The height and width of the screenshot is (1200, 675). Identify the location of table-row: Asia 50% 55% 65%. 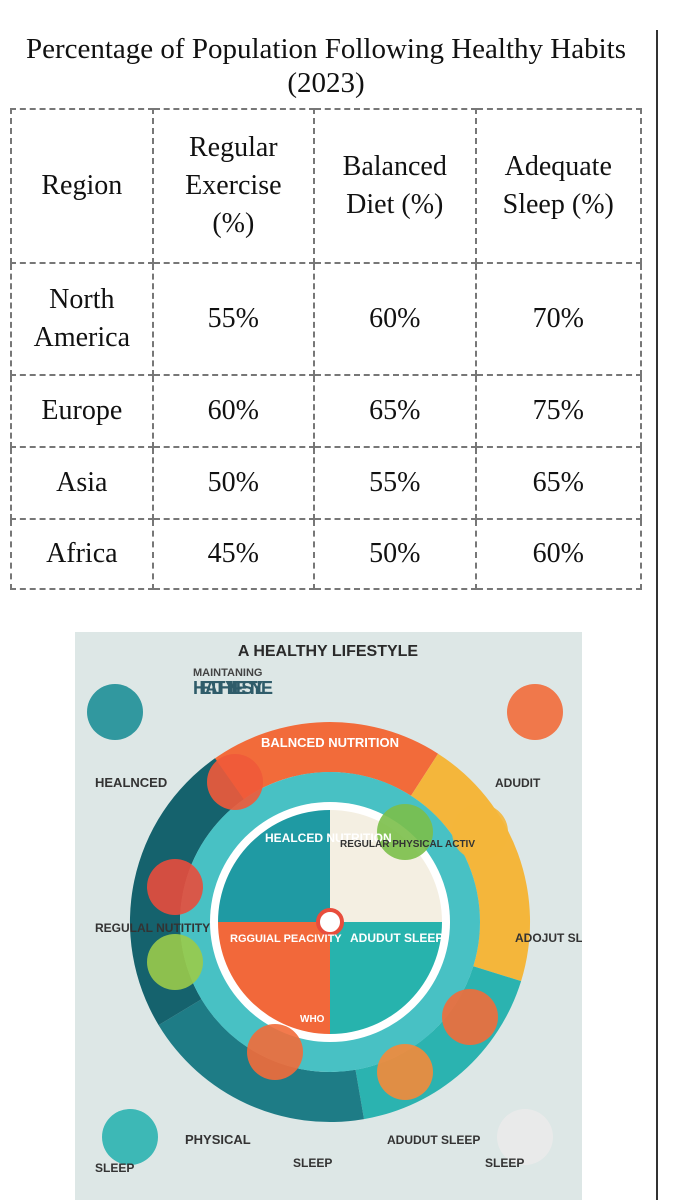
(326, 483).